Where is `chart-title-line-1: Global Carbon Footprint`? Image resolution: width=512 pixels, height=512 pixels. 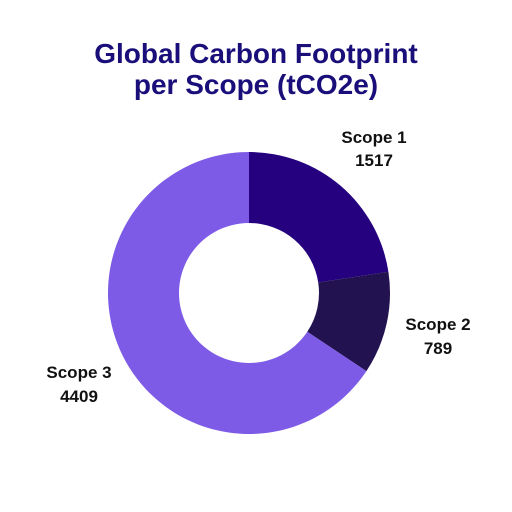
chart-title-line-1: Global Carbon Footprint is located at coordinates (256, 53).